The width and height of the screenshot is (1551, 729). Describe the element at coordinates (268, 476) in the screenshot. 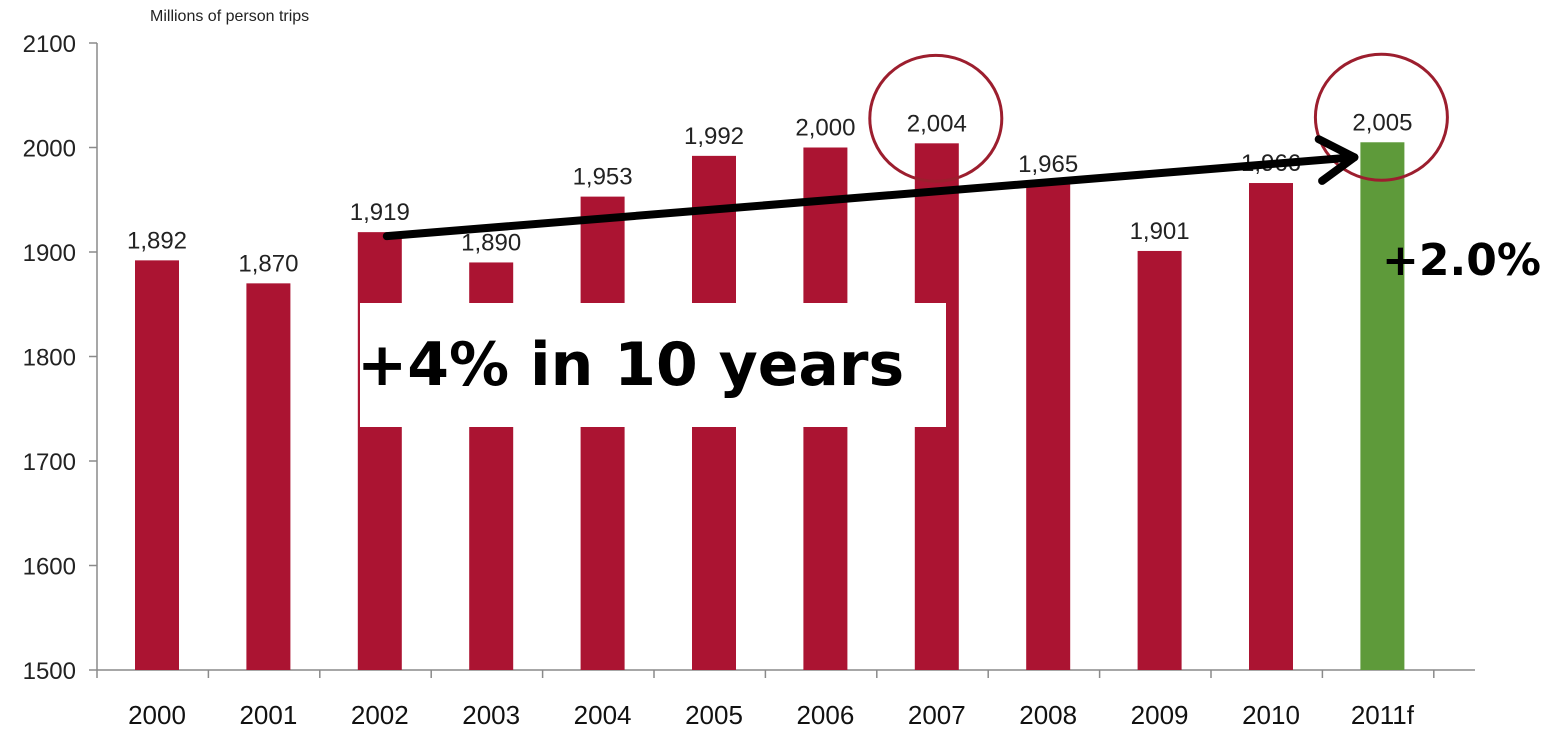

I see `bar-2001` at that location.